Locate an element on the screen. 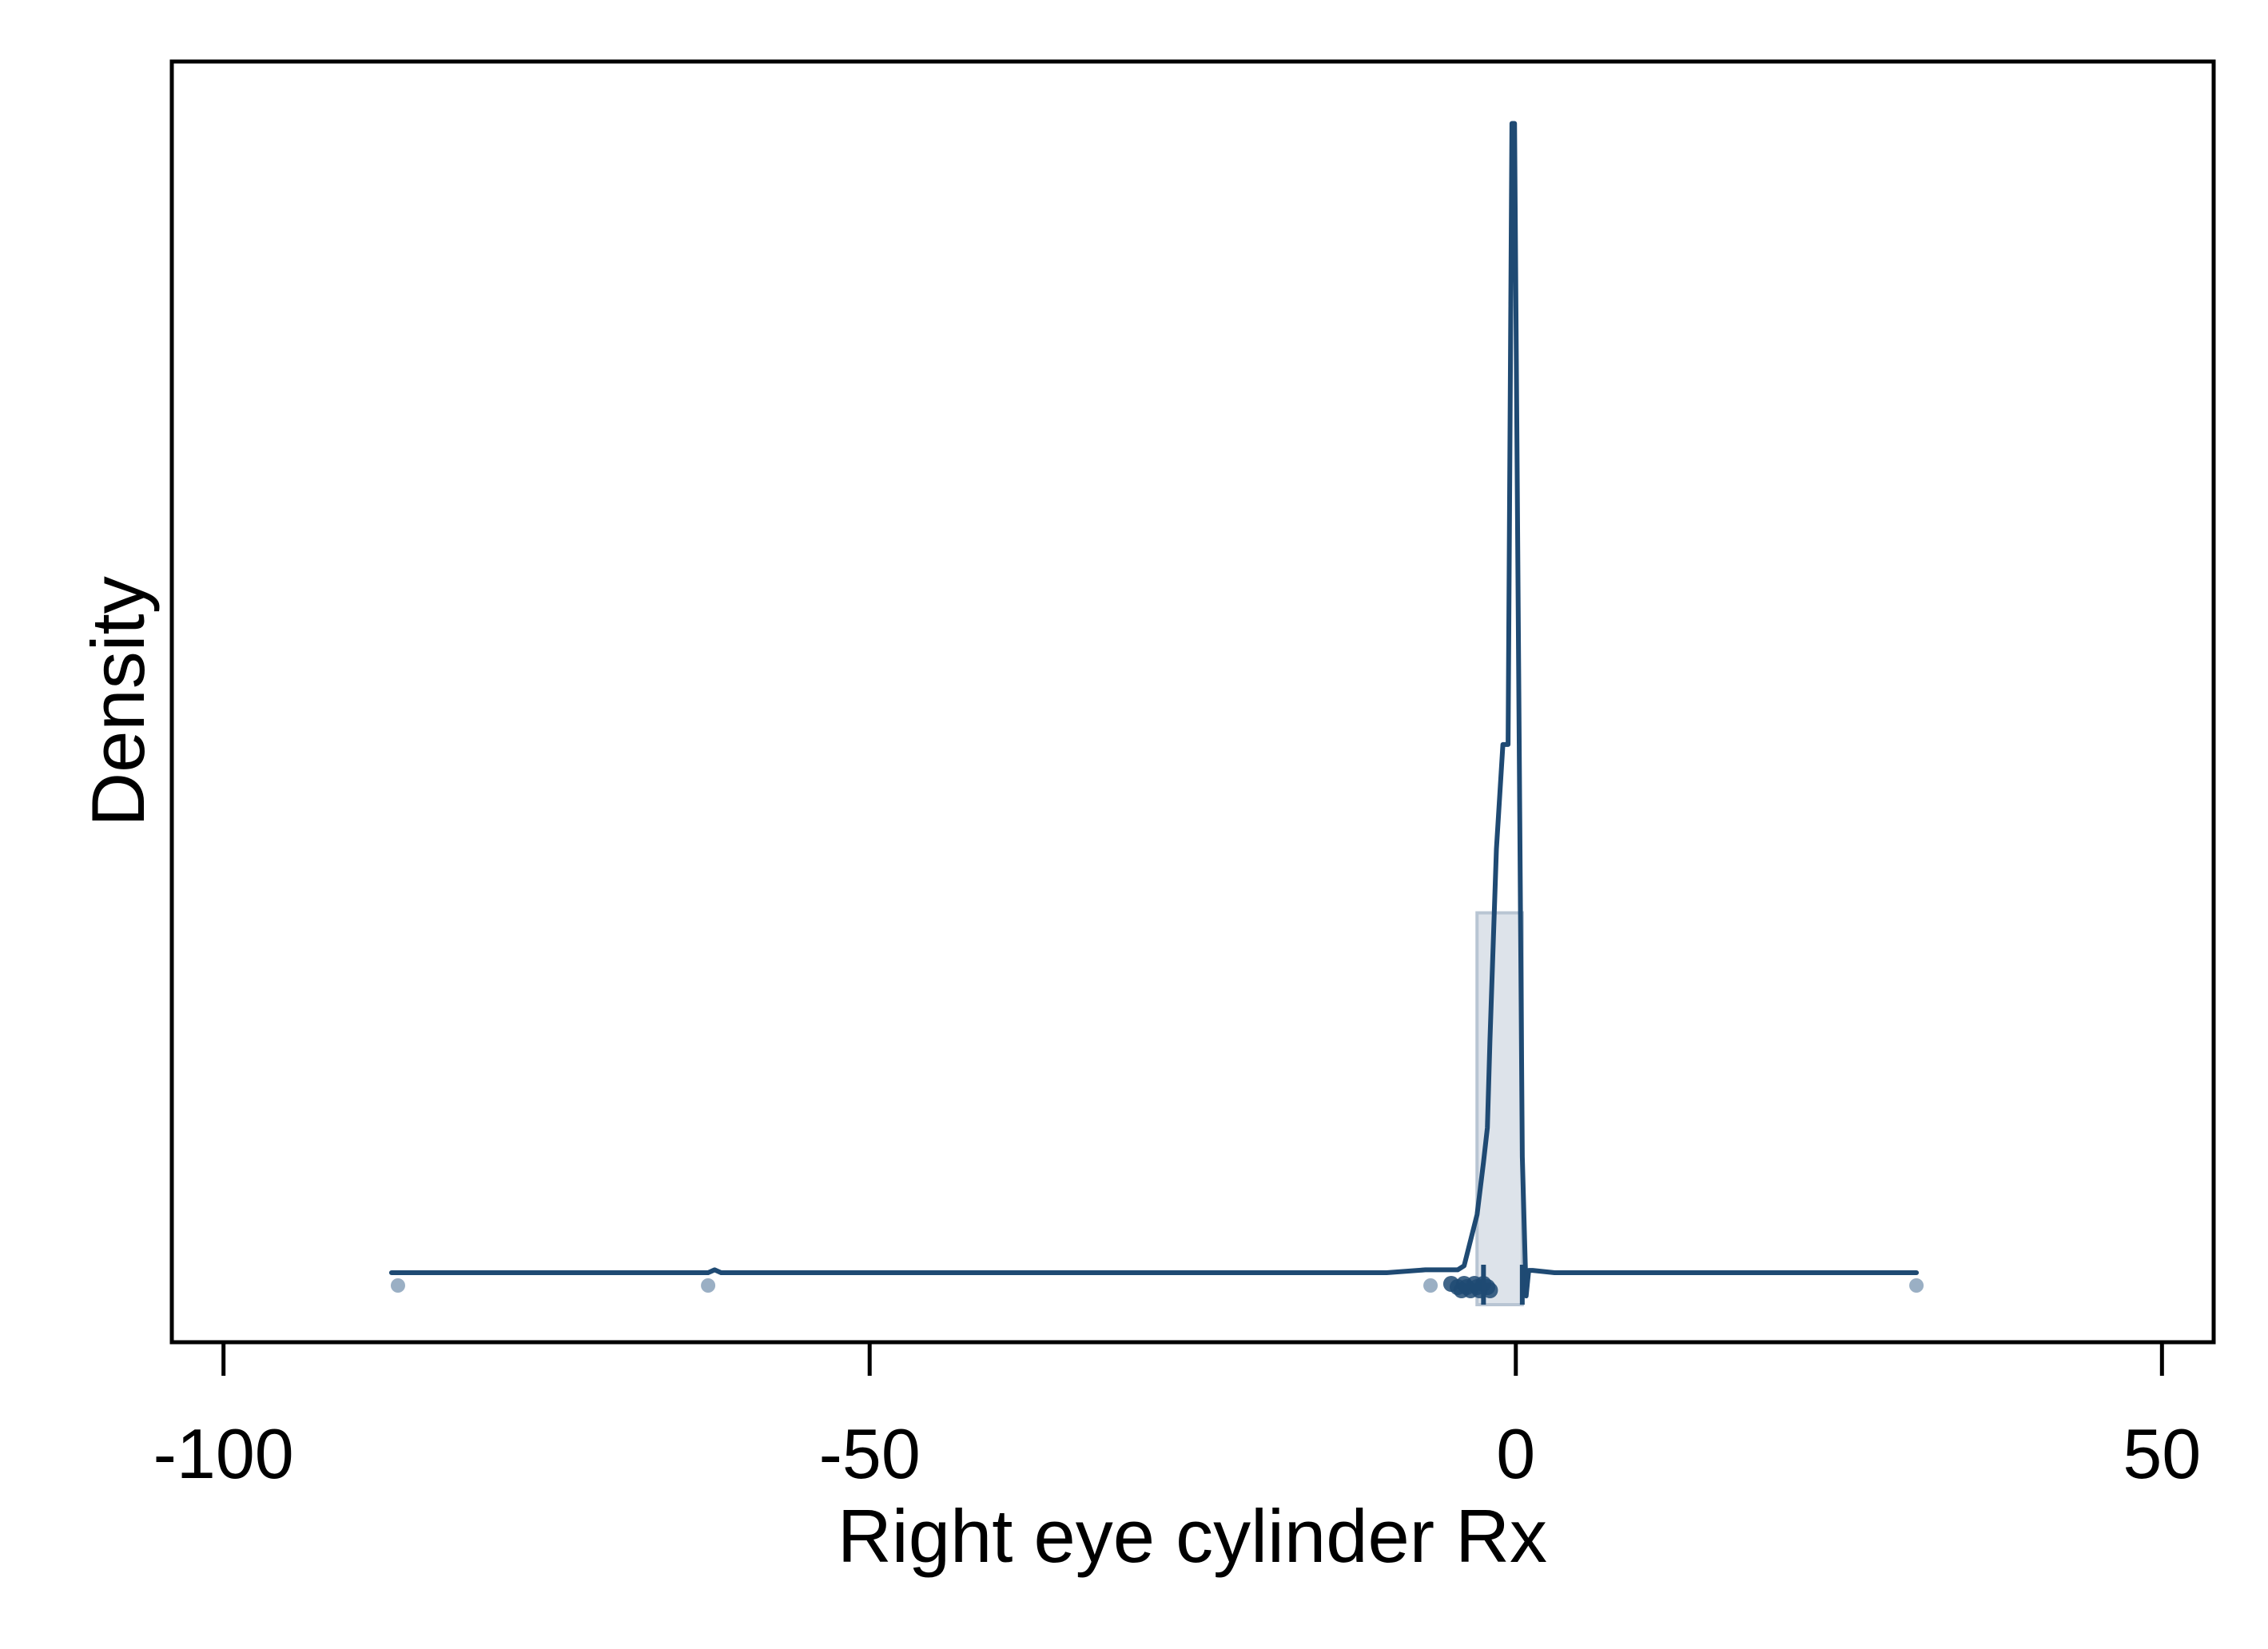  histogram-layer is located at coordinates (1499, 1108).